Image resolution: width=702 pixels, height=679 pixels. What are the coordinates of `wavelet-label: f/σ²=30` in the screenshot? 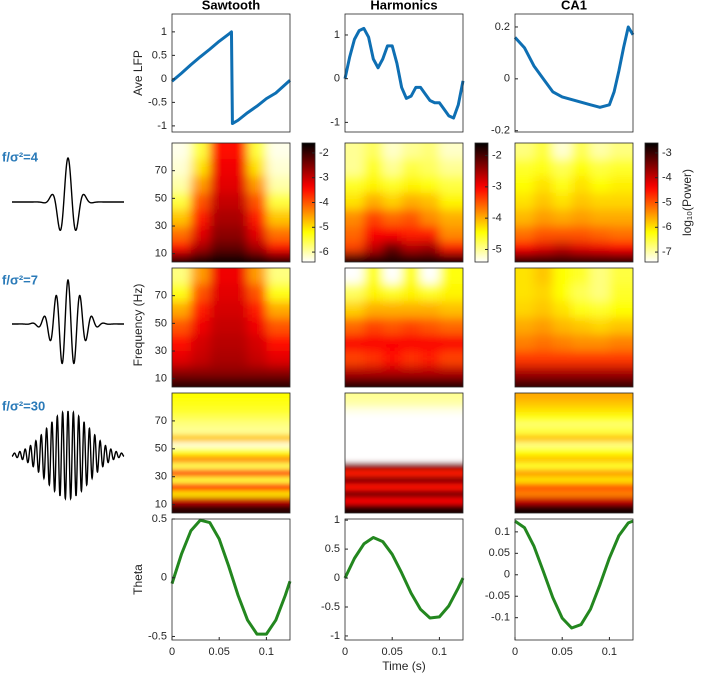 It's located at (23, 405).